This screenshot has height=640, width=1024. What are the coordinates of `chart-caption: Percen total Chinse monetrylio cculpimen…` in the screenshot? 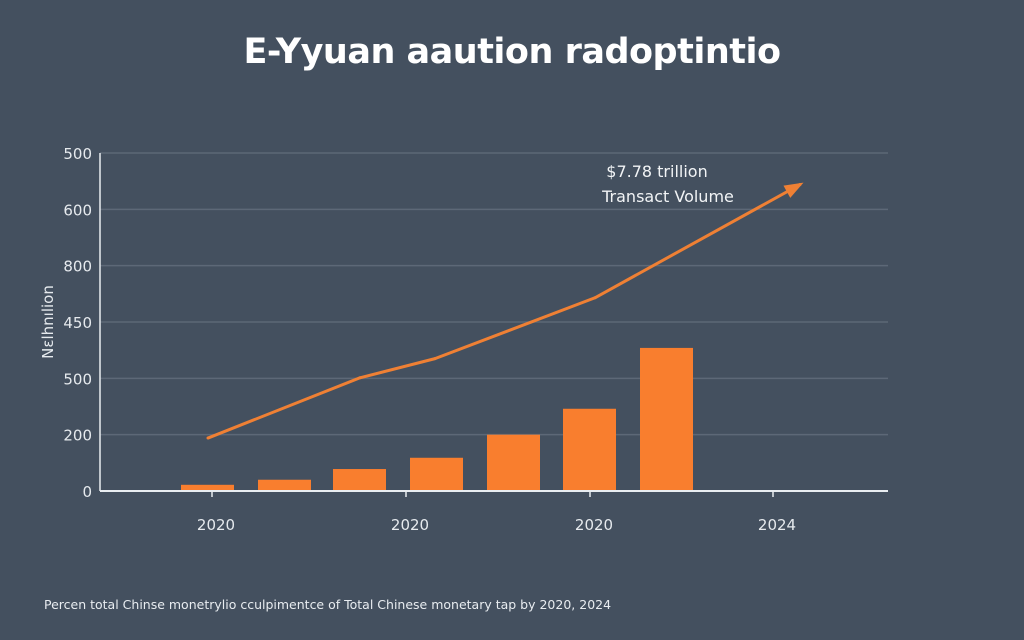 It's located at (328, 604).